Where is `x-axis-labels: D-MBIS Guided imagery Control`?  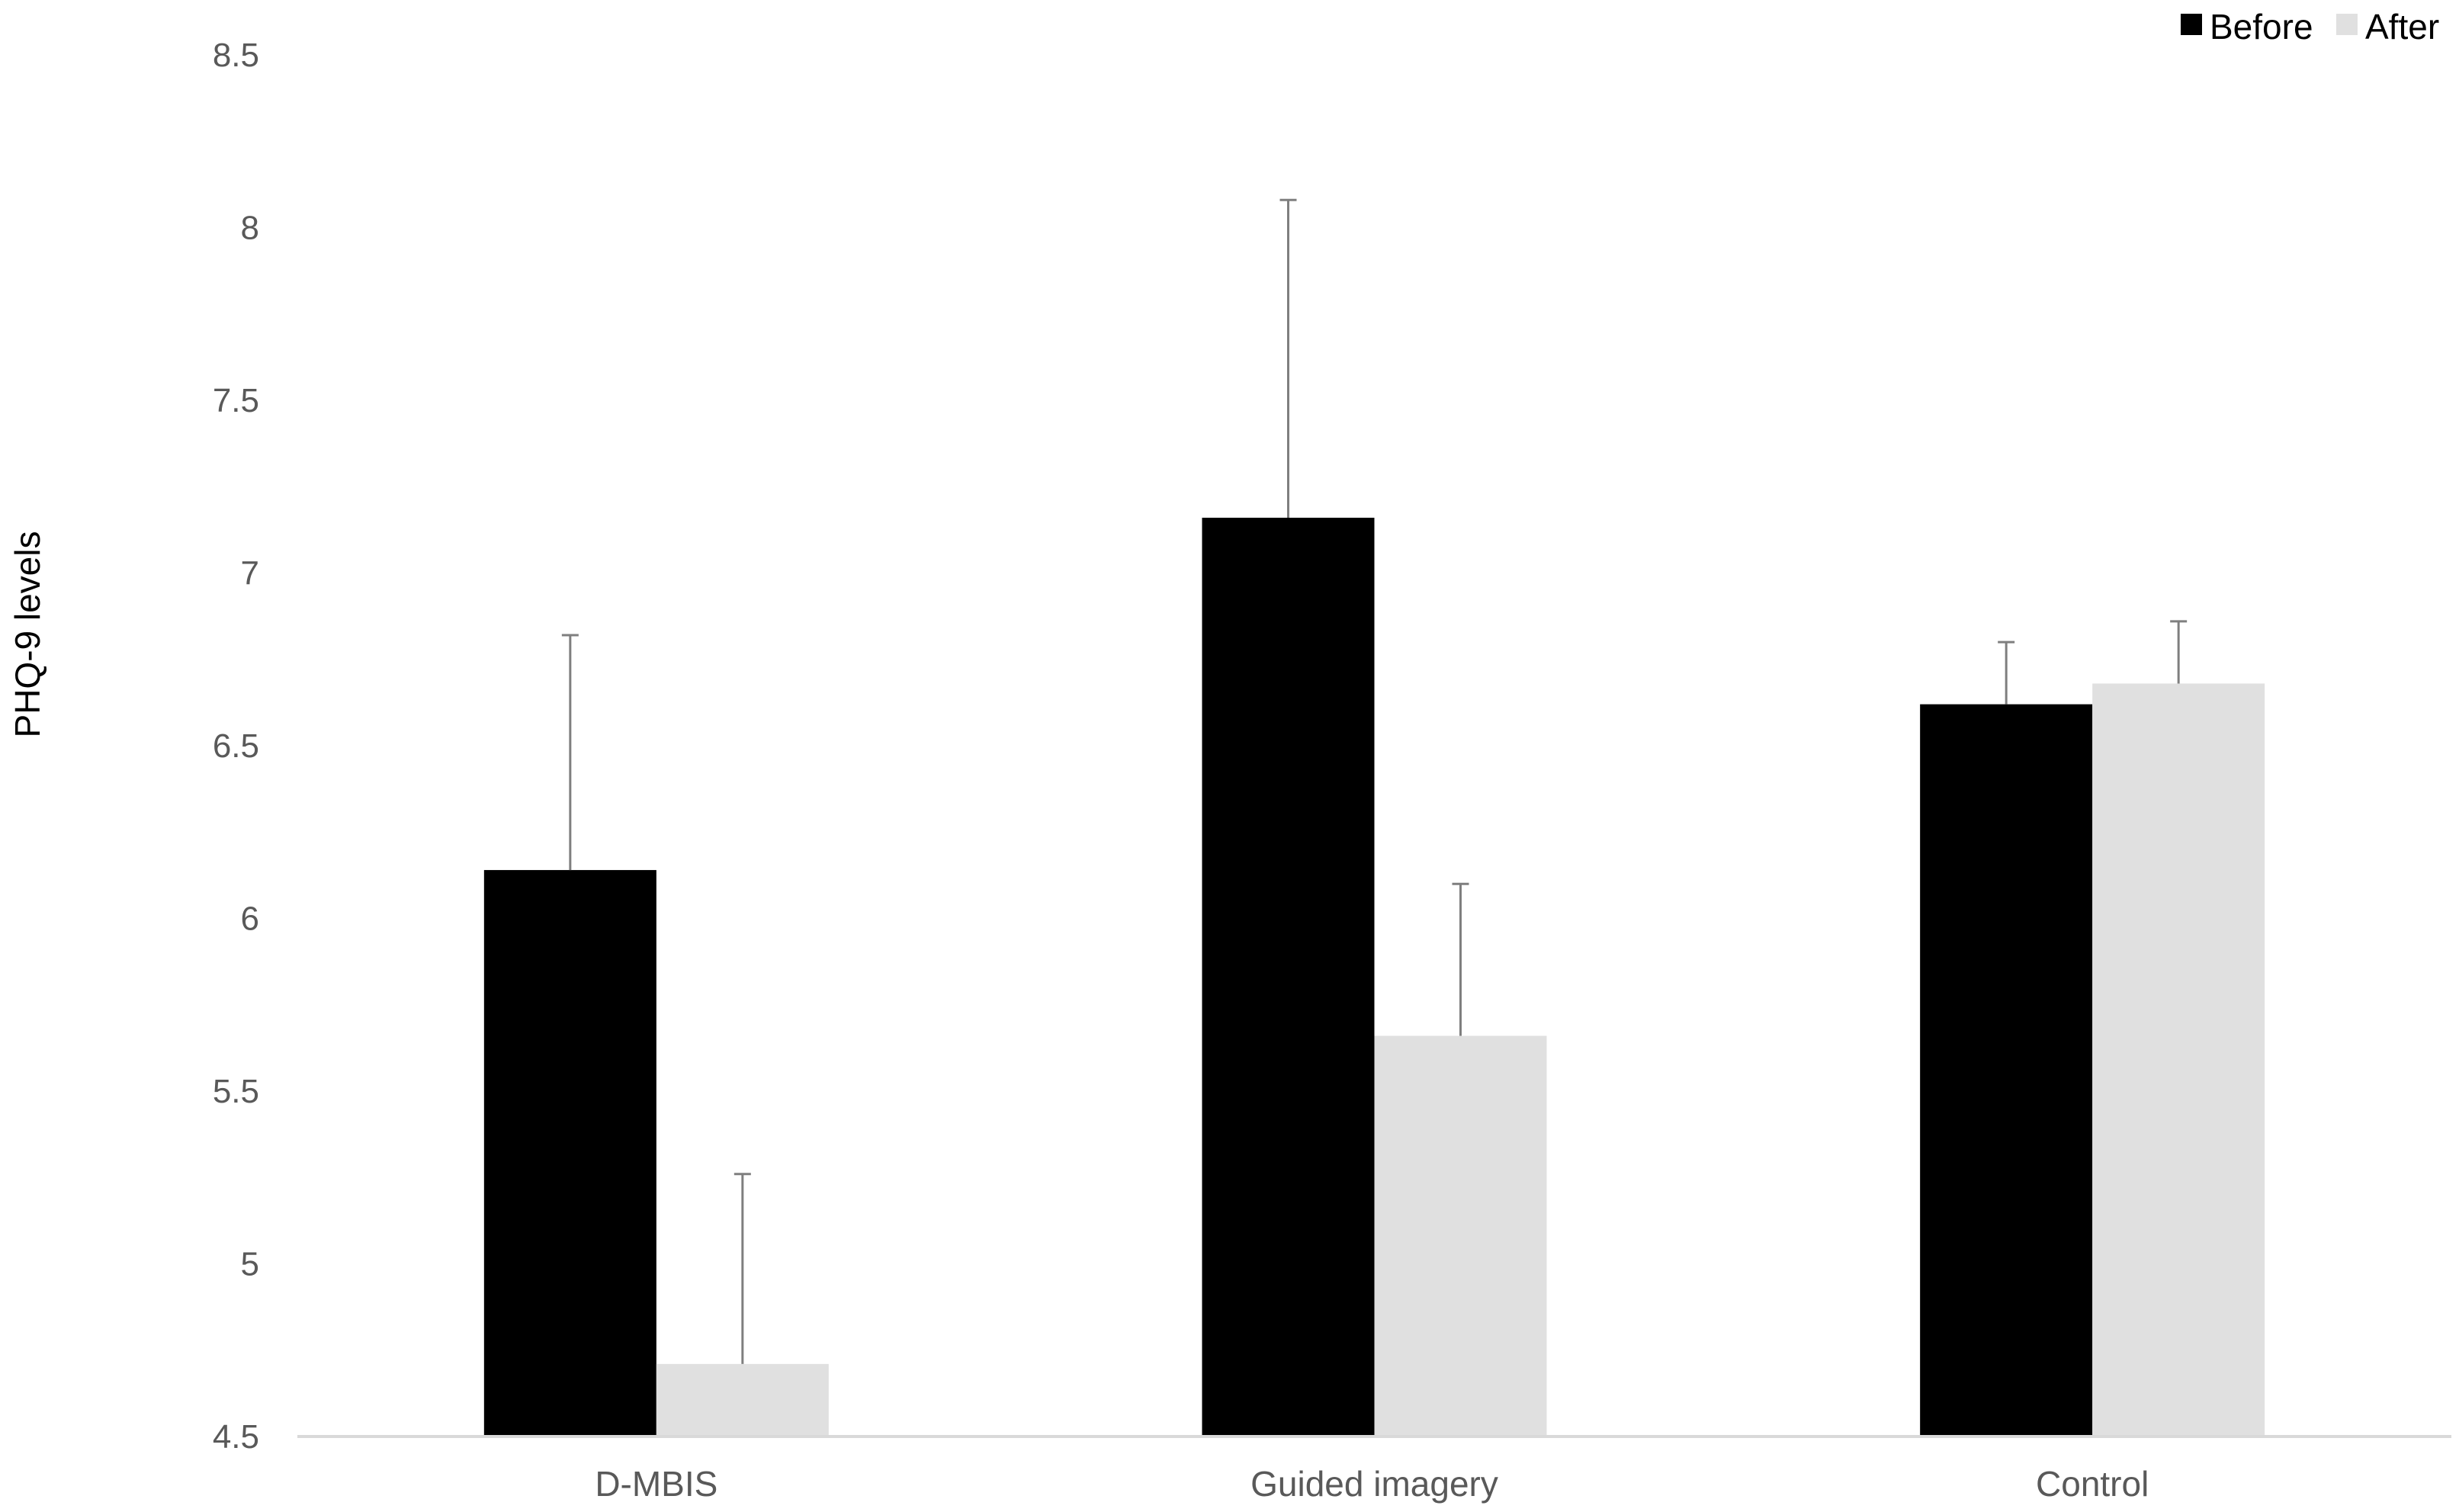
x-axis-labels: D-MBIS Guided imagery Control is located at coordinates (1372, 1484).